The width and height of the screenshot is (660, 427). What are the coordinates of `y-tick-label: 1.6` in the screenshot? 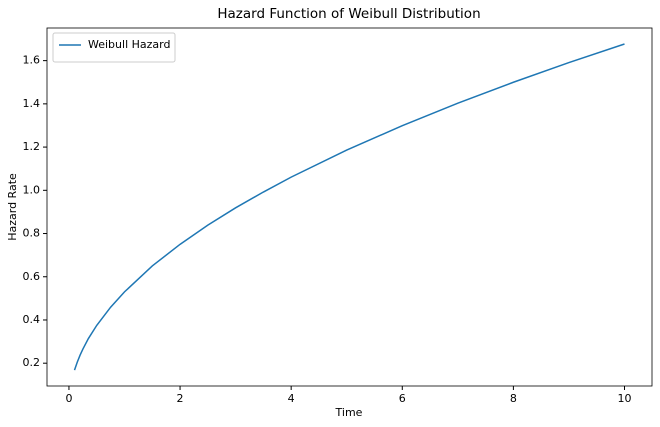 It's located at (32, 60).